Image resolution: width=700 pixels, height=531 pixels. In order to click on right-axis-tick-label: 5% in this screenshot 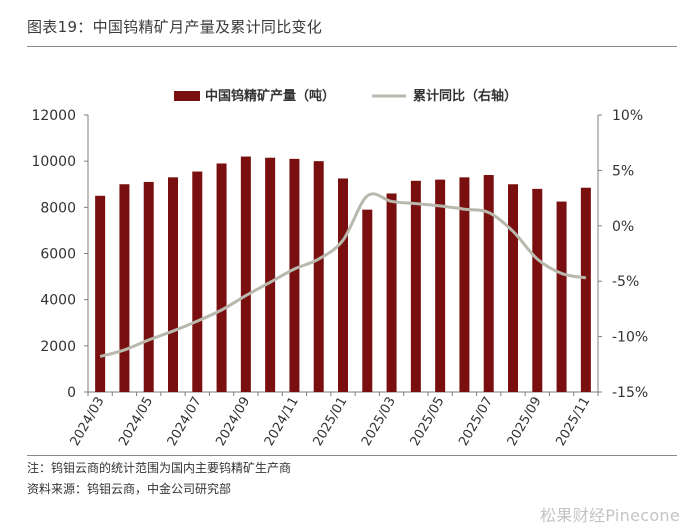, I will do `click(623, 171)`.